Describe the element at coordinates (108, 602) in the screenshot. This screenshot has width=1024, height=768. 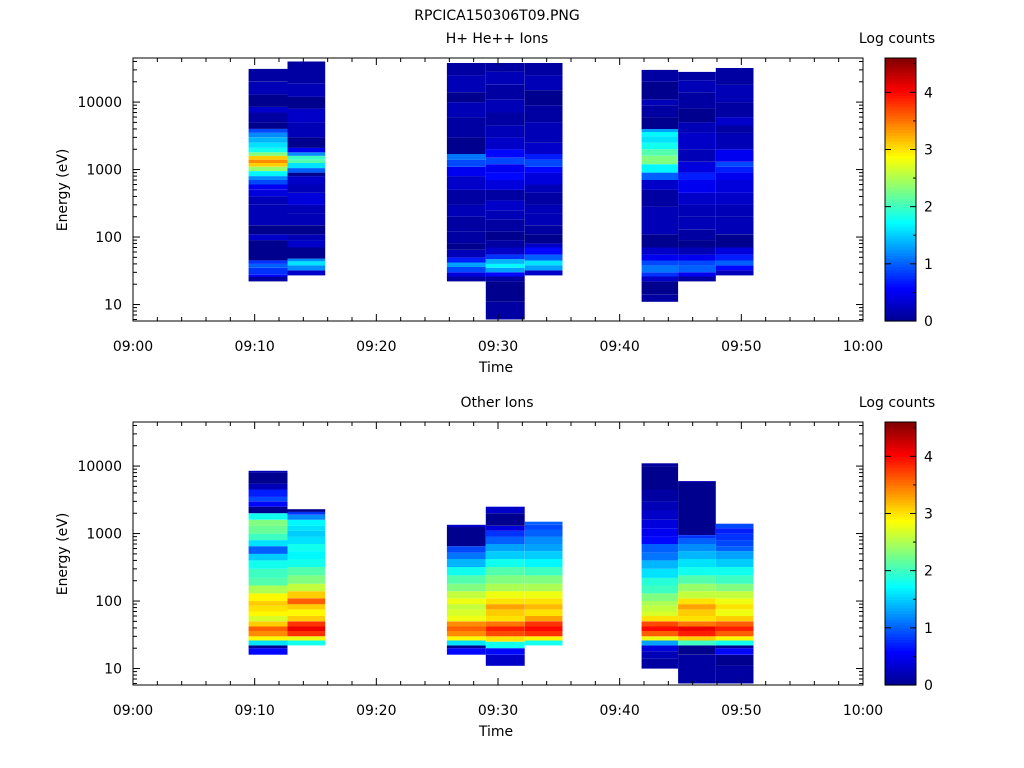
I see `y-tick-label: 100` at that location.